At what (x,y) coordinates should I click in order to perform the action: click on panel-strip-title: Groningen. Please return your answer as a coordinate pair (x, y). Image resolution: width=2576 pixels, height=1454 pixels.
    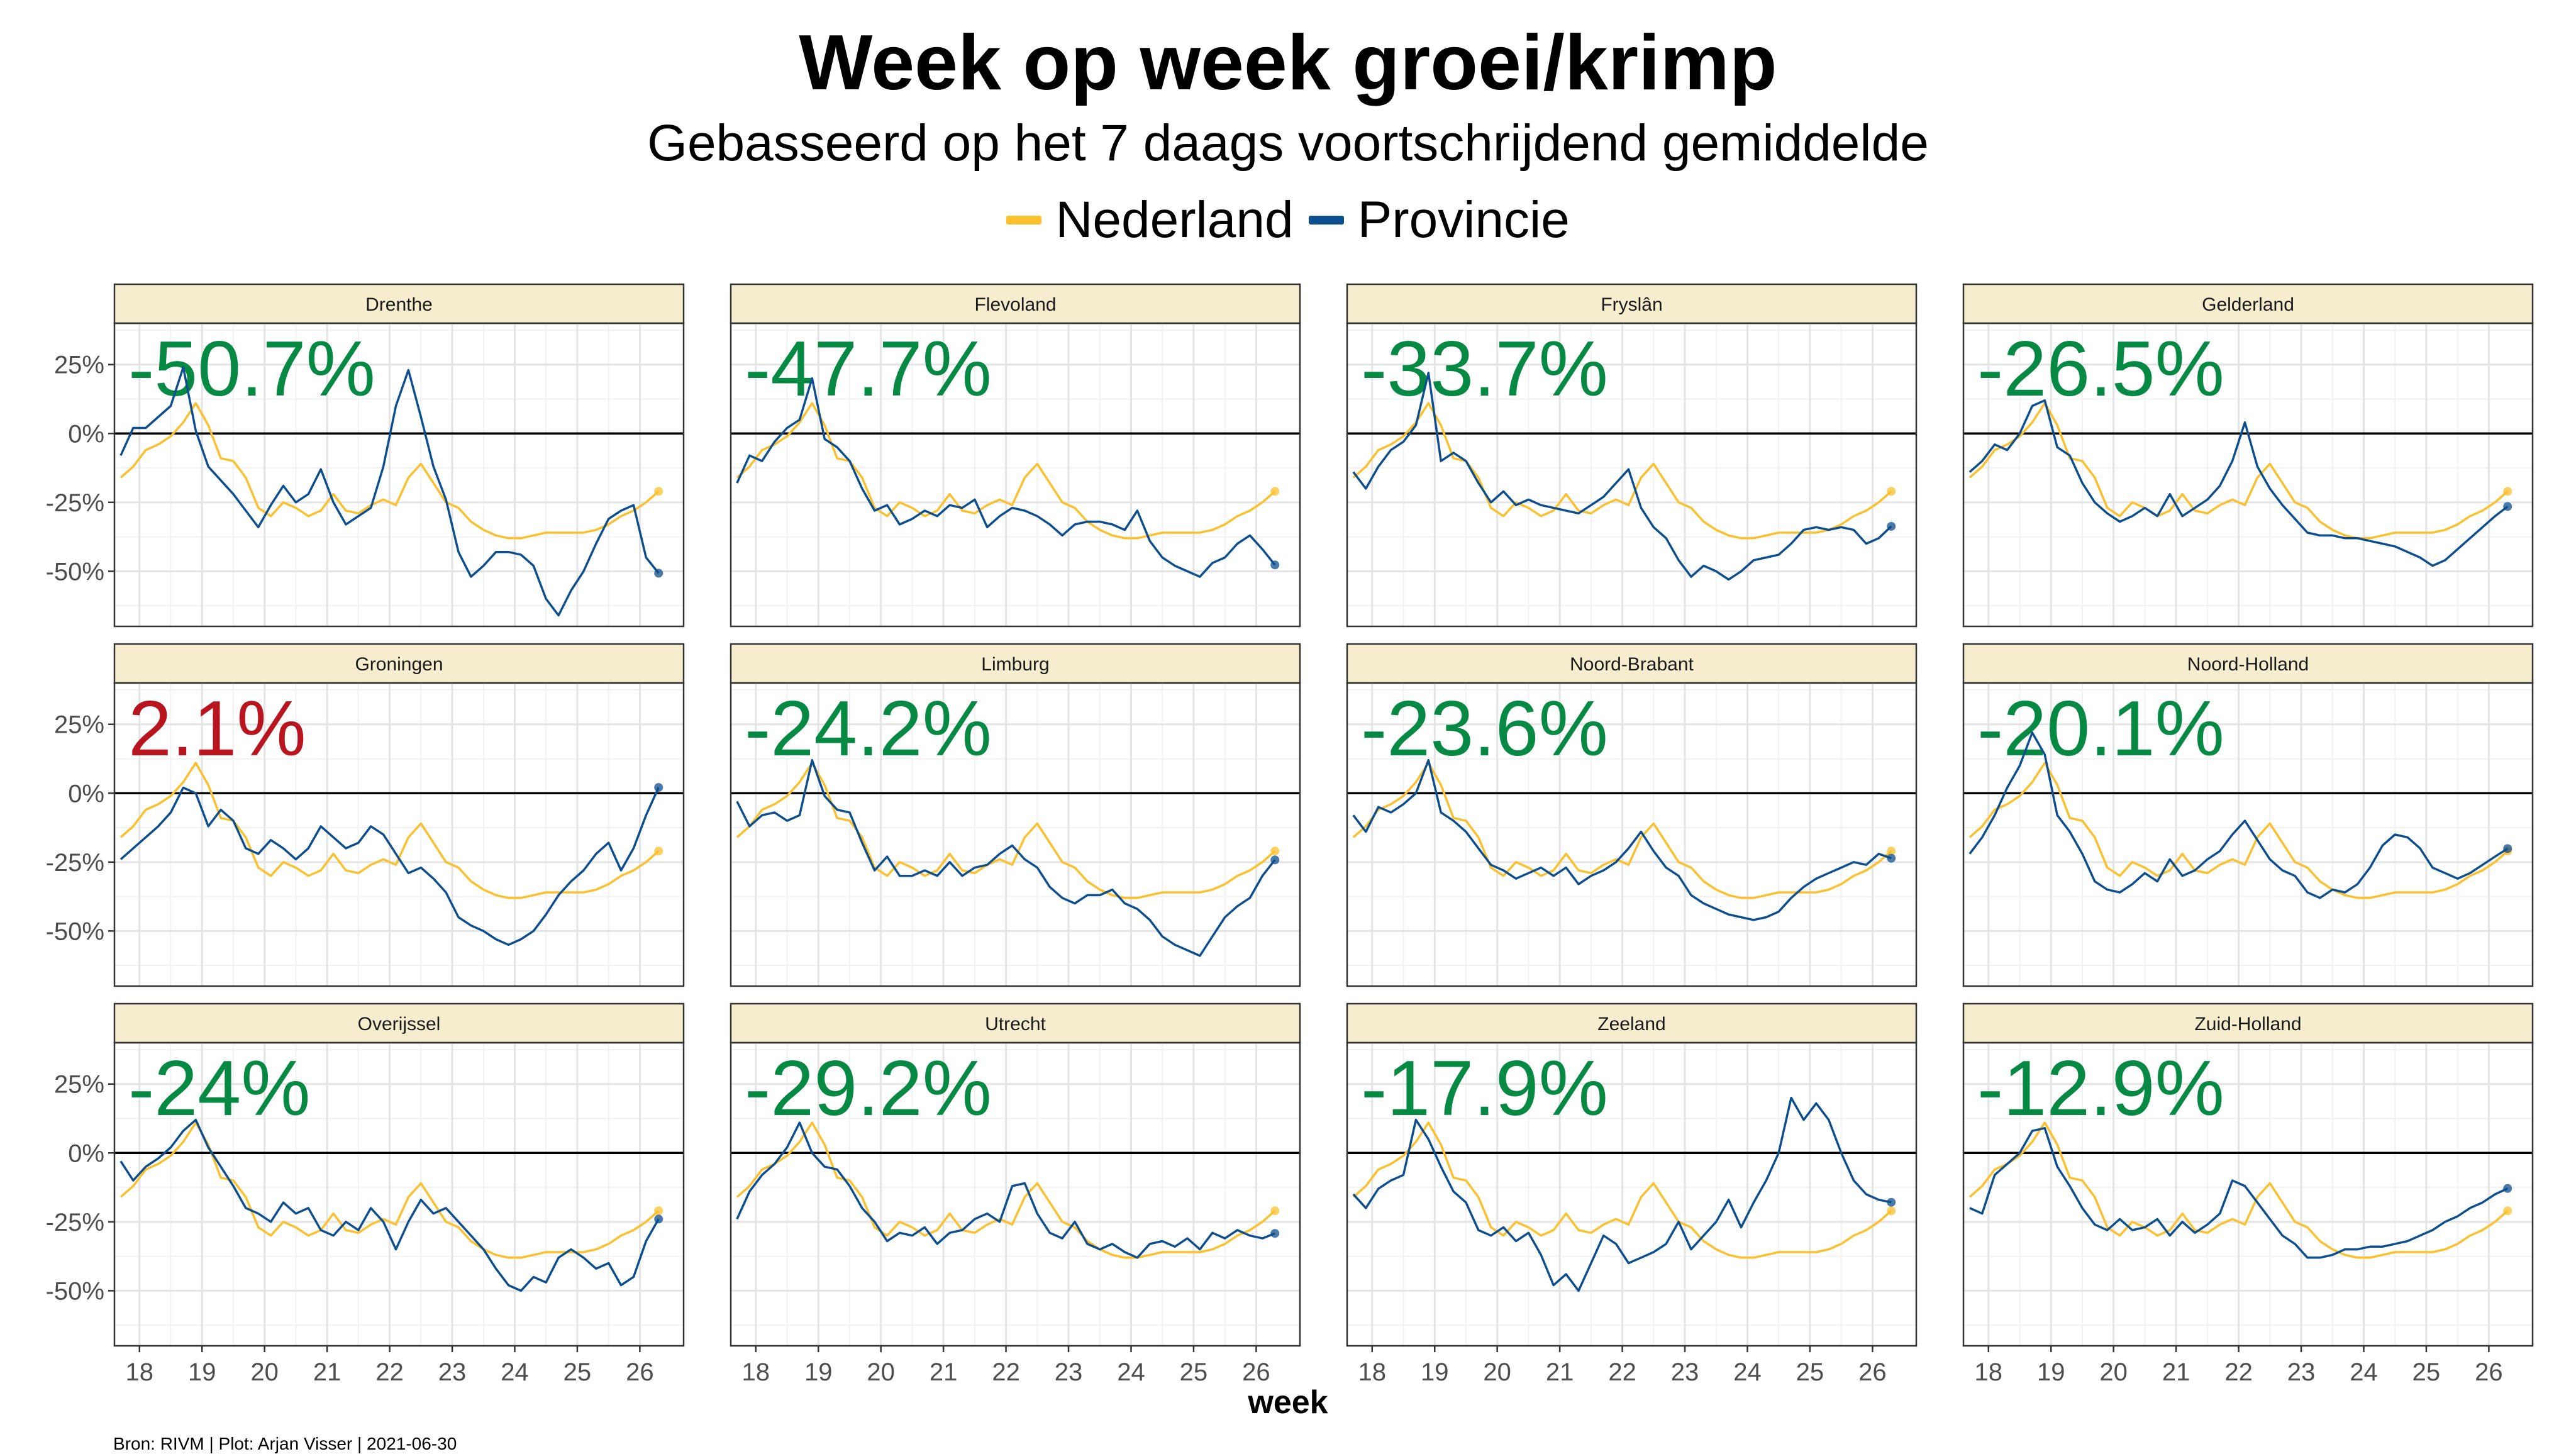
    Looking at the image, I should click on (399, 664).